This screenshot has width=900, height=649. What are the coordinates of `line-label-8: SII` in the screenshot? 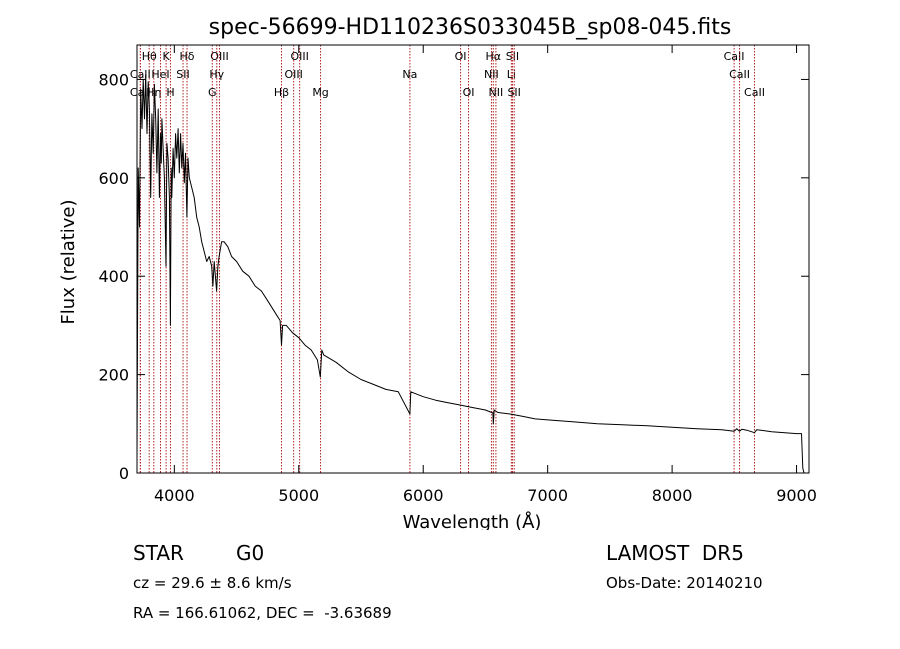 It's located at (182, 74).